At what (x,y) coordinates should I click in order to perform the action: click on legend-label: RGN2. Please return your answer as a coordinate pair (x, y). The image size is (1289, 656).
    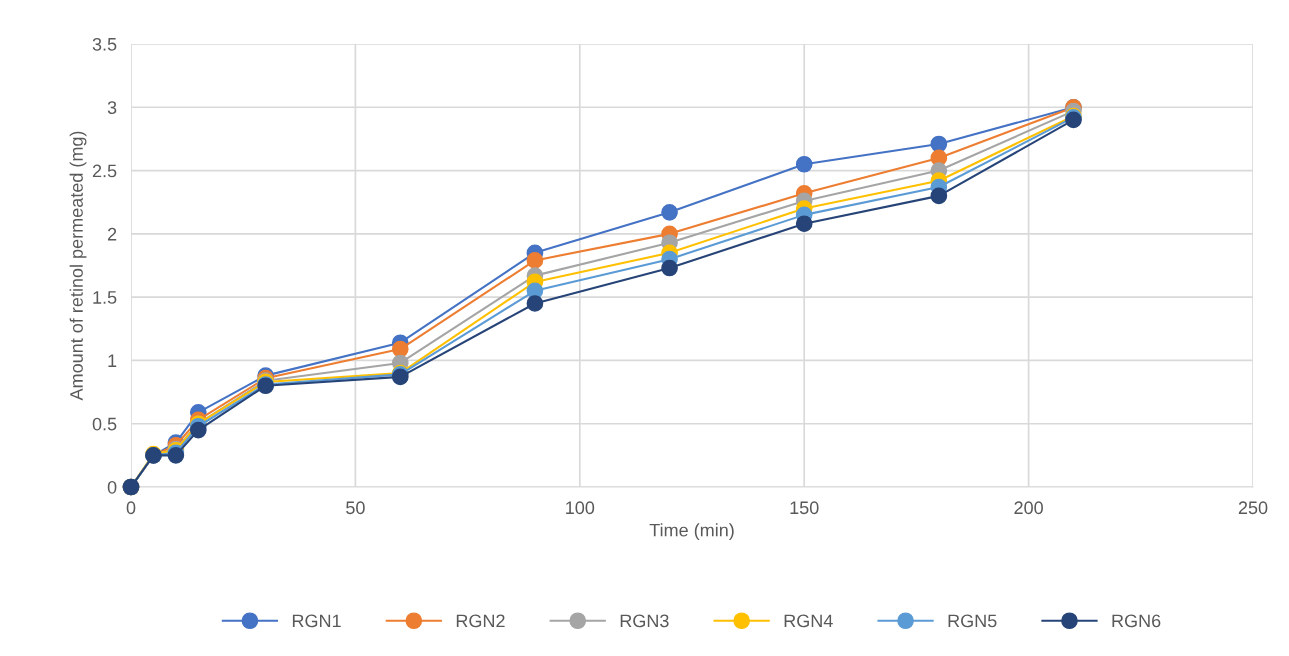
    Looking at the image, I should click on (480, 621).